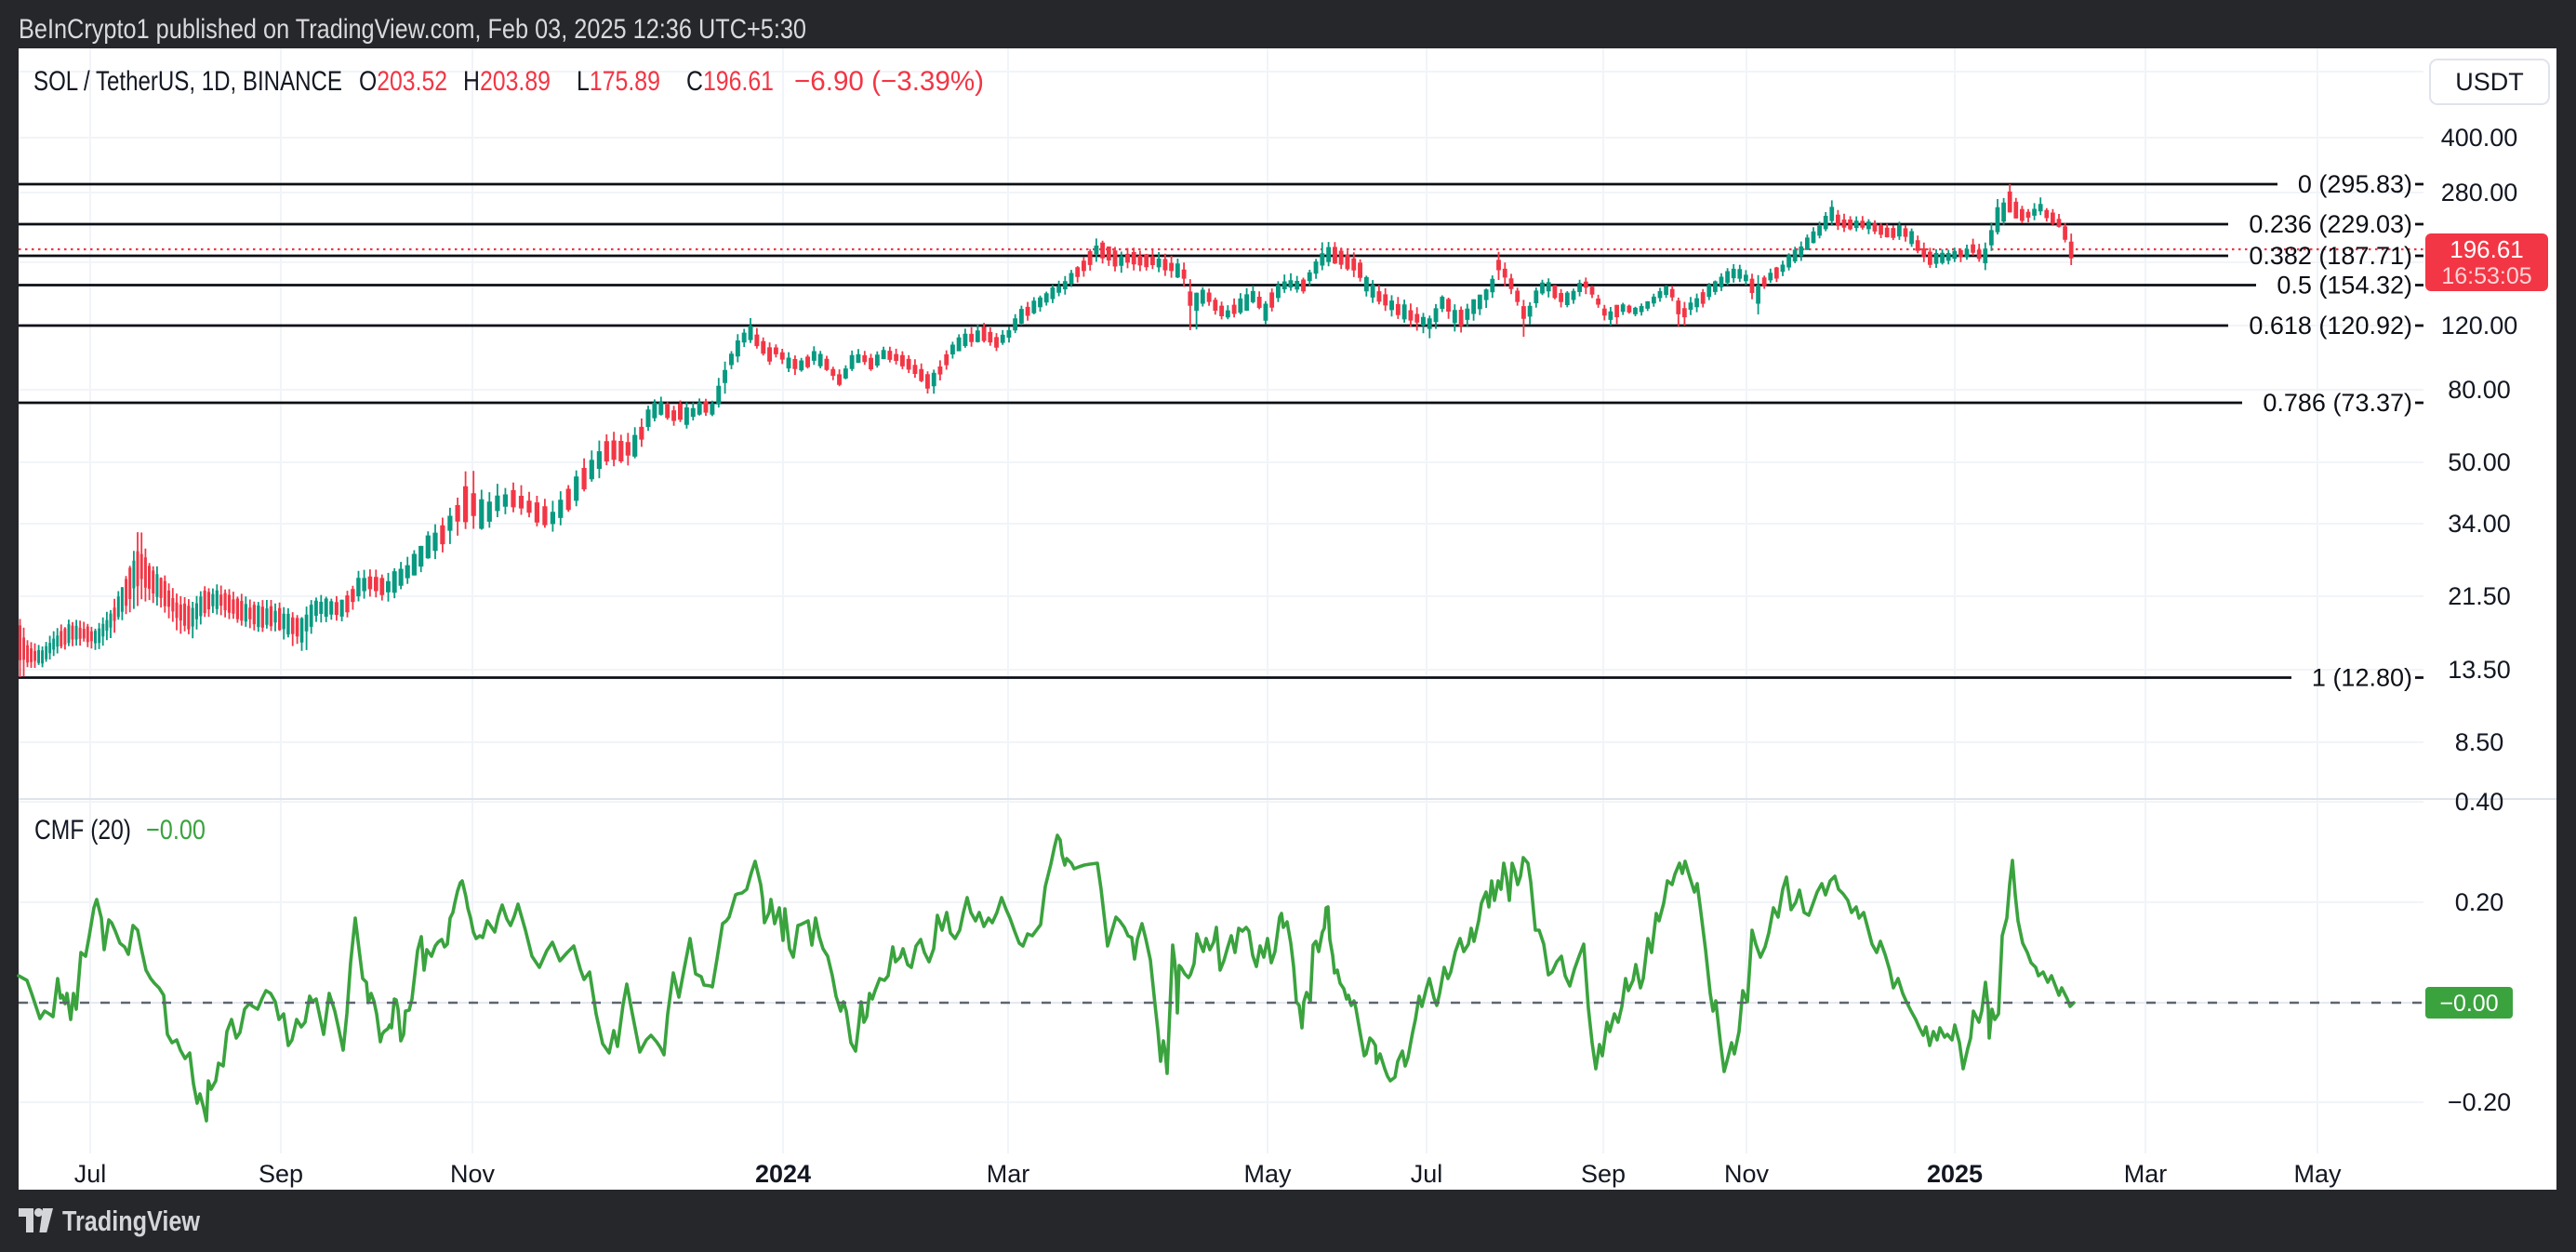 The image size is (2576, 1252). I want to click on svg-text: 280.00, so click(2479, 192).